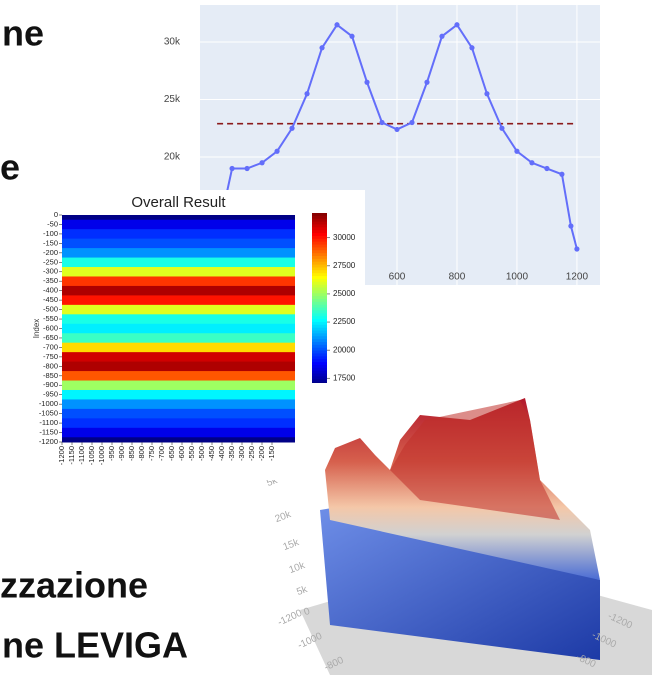  What do you see at coordinates (251, 453) in the screenshot?
I see `x-tick-label: -250` at bounding box center [251, 453].